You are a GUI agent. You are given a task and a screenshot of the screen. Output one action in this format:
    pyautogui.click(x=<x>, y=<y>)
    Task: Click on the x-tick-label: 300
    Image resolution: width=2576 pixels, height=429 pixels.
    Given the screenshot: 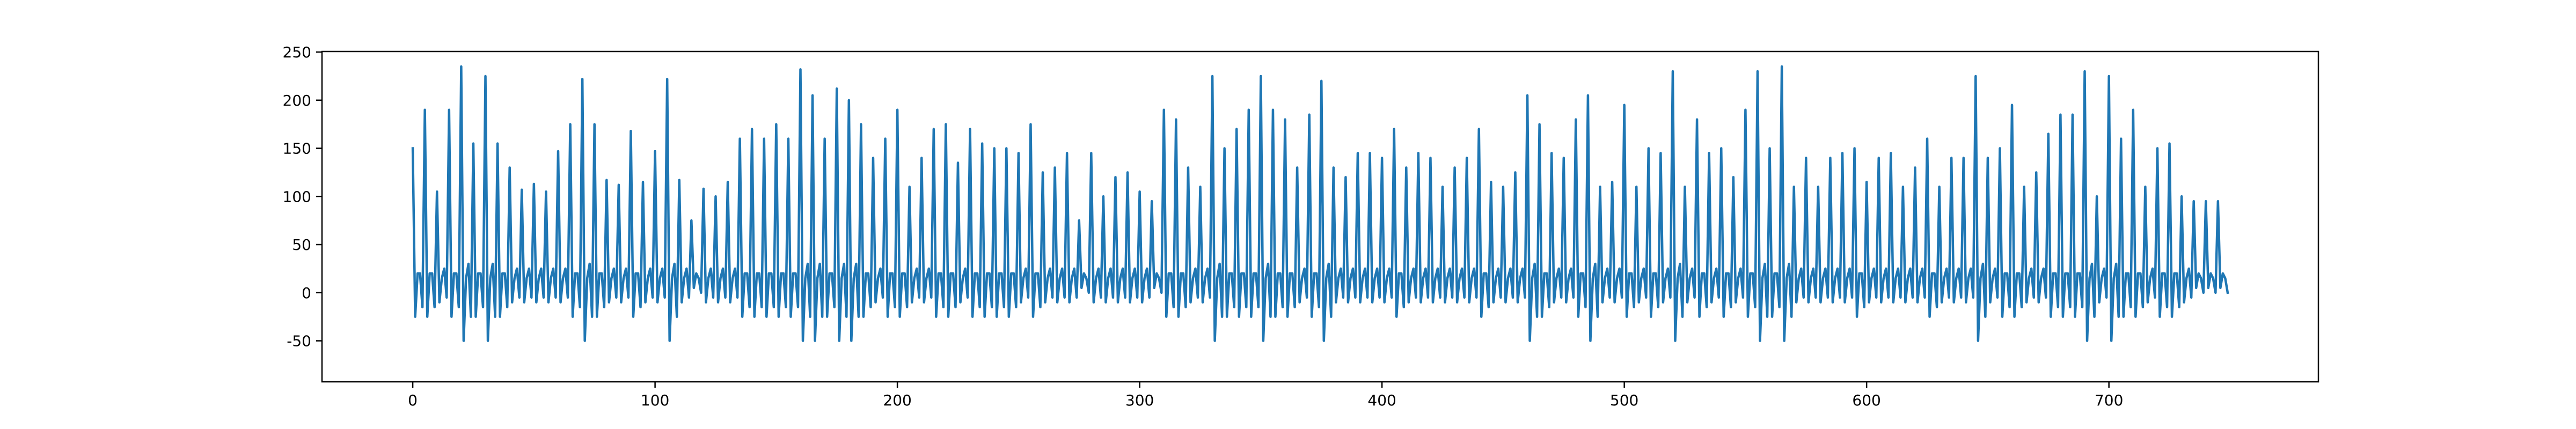 What is the action you would take?
    pyautogui.click(x=1139, y=400)
    